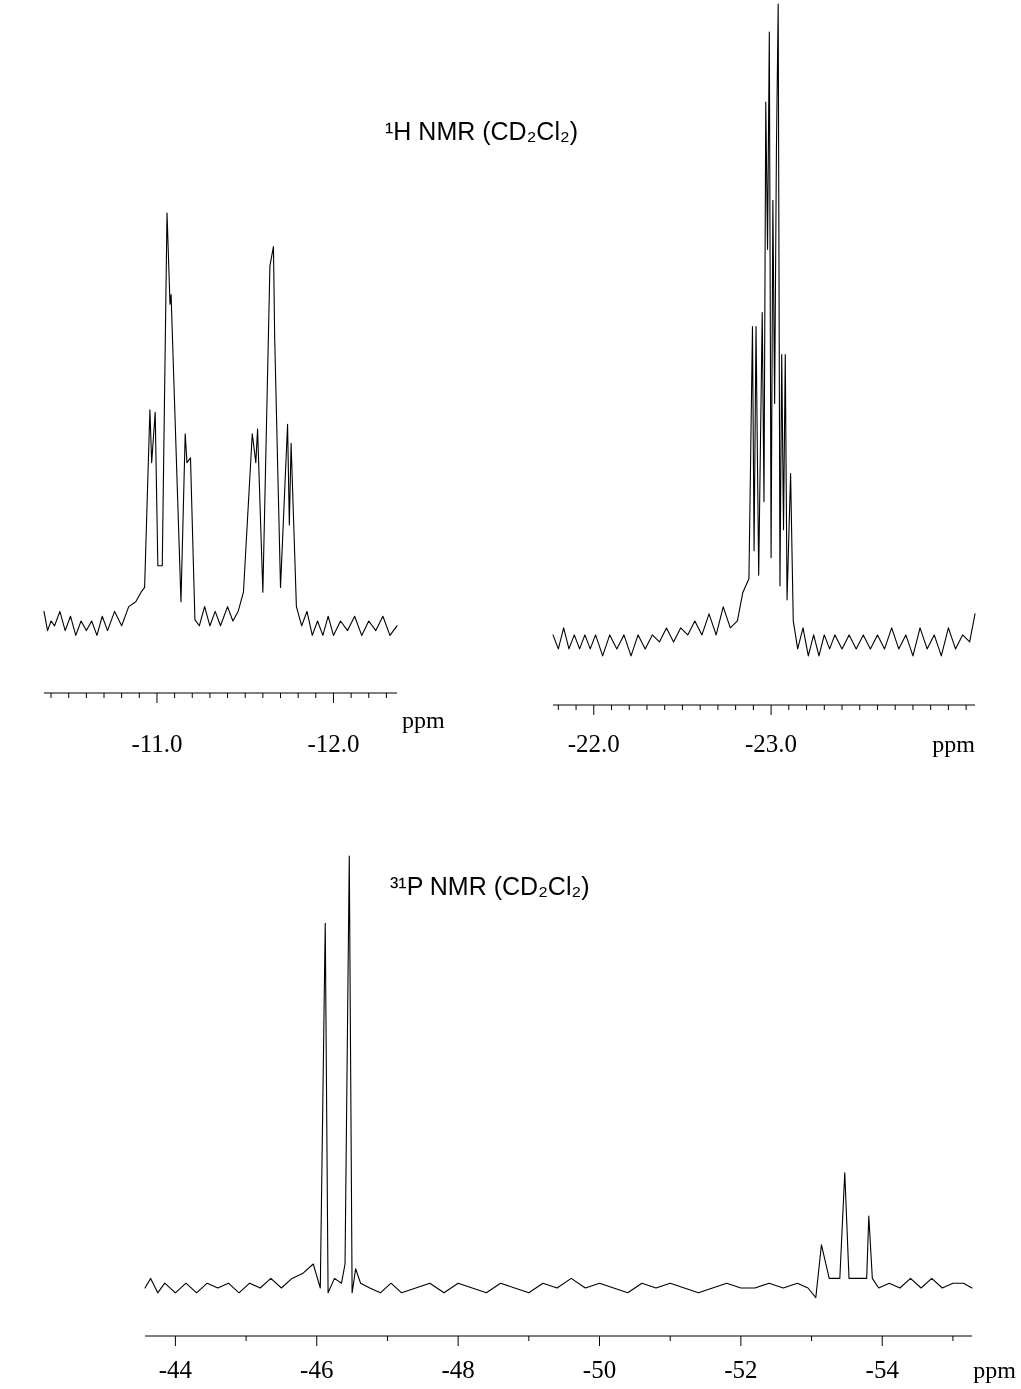 The image size is (1021, 1389). What do you see at coordinates (490, 886) in the screenshot?
I see `text: ³¹P NMR (CD₂Cl₂)` at bounding box center [490, 886].